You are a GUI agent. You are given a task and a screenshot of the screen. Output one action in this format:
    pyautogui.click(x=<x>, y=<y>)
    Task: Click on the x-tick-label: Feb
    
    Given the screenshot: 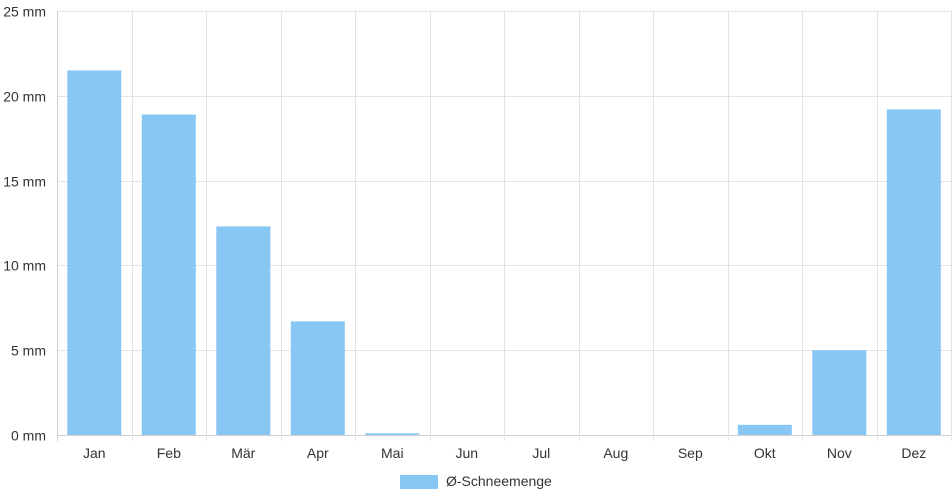 What is the action you would take?
    pyautogui.click(x=169, y=453)
    